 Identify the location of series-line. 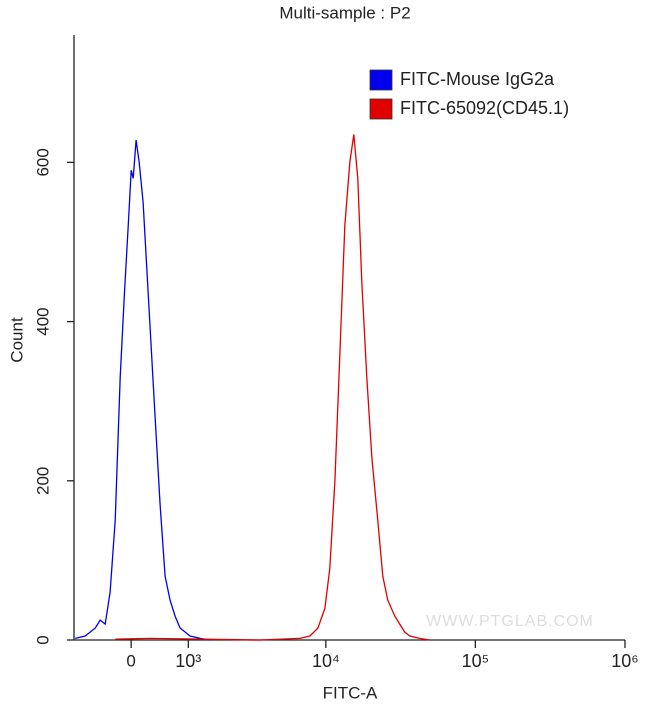
(143, 390).